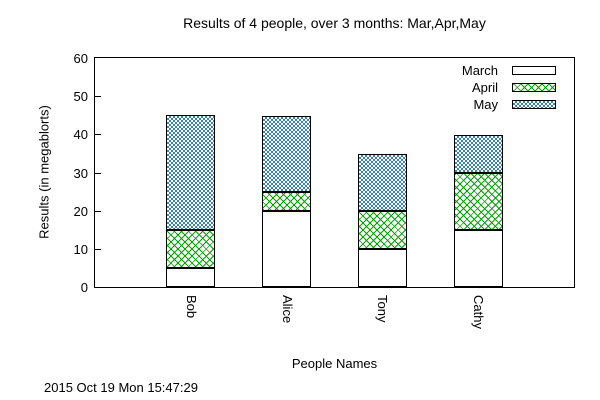 The image size is (600, 400). What do you see at coordinates (478, 312) in the screenshot?
I see `x-category-label-cathy: Cathy` at bounding box center [478, 312].